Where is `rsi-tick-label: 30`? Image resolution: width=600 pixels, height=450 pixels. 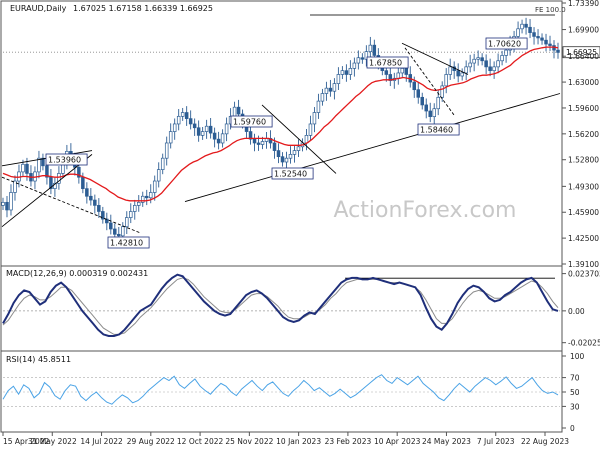 rsi-tick-label: 30 is located at coordinates (575, 406).